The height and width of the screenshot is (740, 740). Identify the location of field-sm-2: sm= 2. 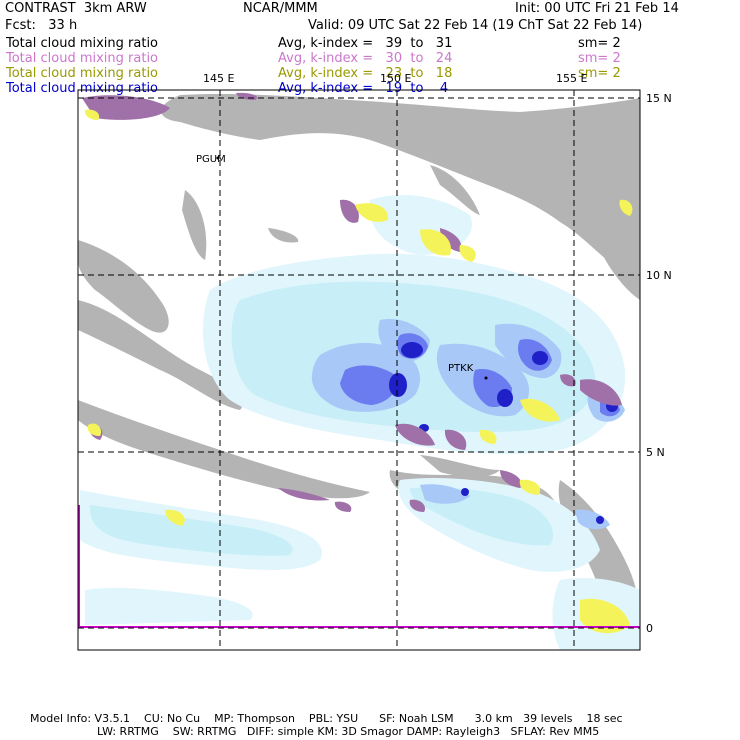
(599, 58).